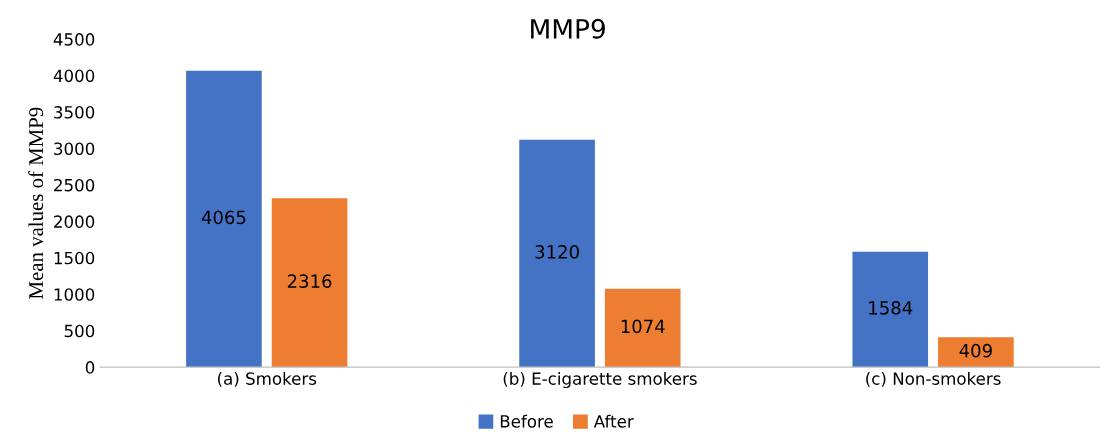 The width and height of the screenshot is (1113, 445). I want to click on data-label: 1584, so click(891, 307).